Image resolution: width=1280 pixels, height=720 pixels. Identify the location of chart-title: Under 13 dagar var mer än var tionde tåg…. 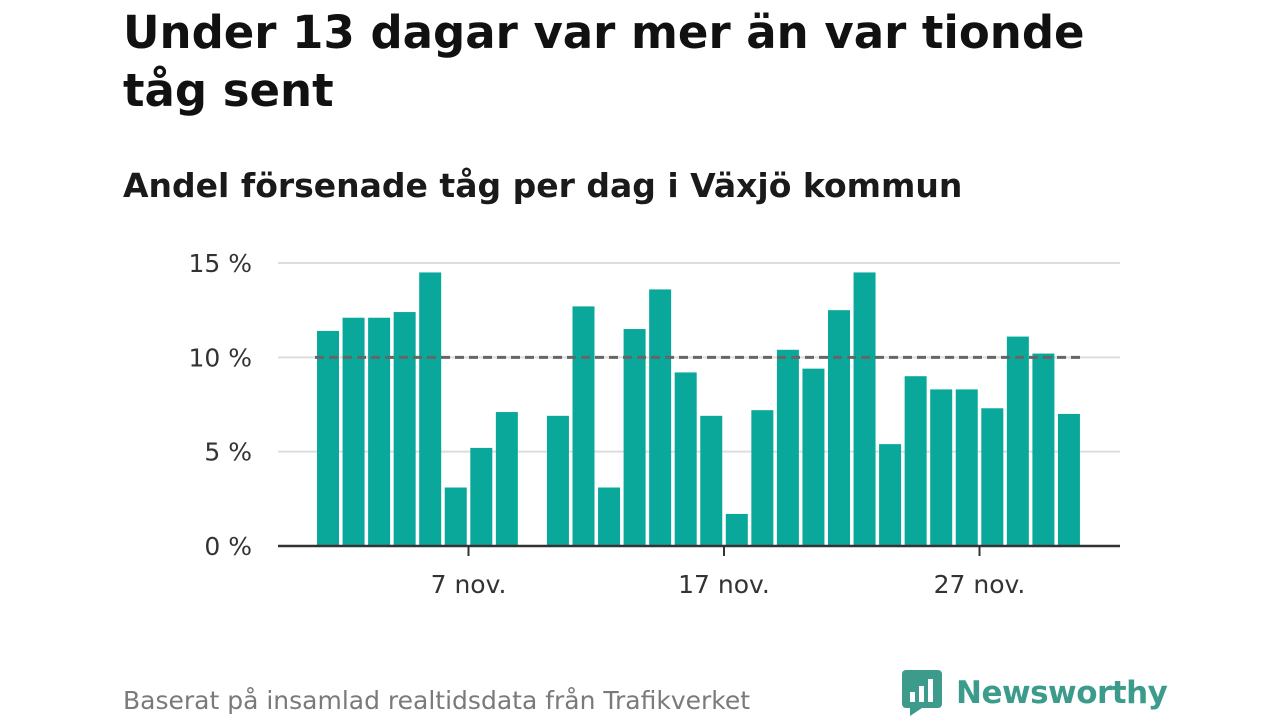
(604, 61).